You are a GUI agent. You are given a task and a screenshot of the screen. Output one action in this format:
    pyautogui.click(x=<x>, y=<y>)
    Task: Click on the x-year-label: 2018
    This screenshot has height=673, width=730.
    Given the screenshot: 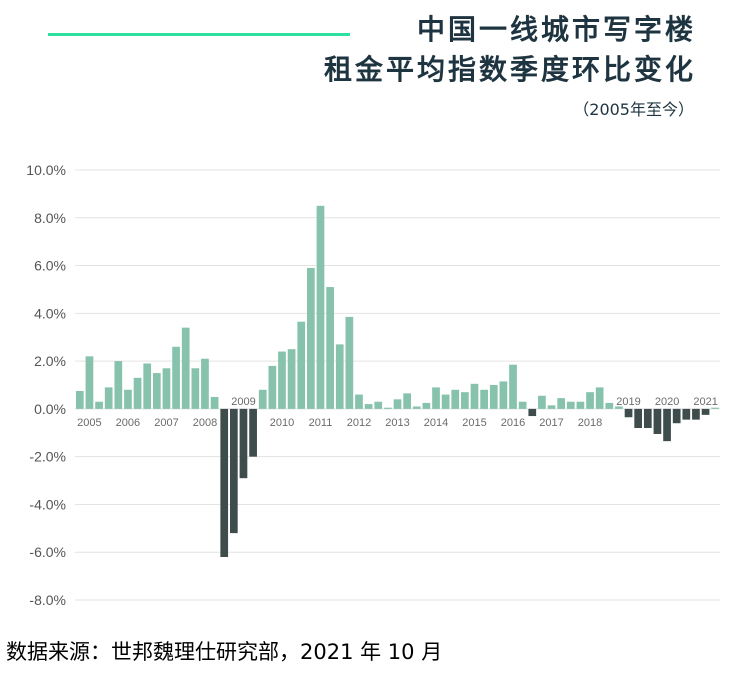 What is the action you would take?
    pyautogui.click(x=590, y=423)
    